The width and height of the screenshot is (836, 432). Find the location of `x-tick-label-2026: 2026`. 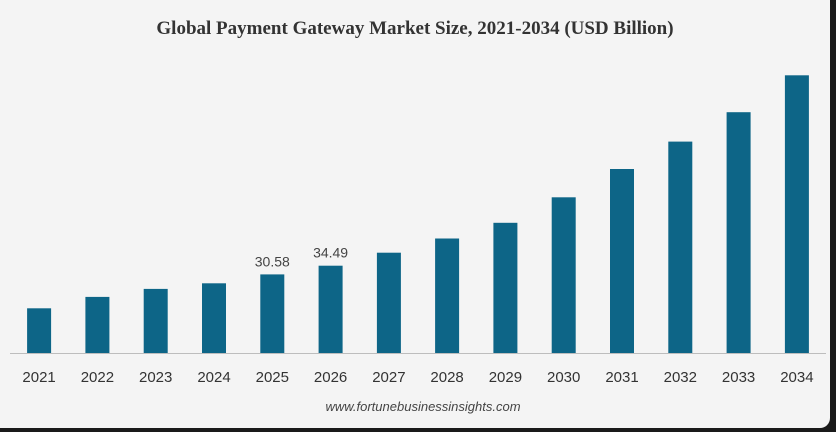

x-tick-label-2026: 2026 is located at coordinates (330, 377).